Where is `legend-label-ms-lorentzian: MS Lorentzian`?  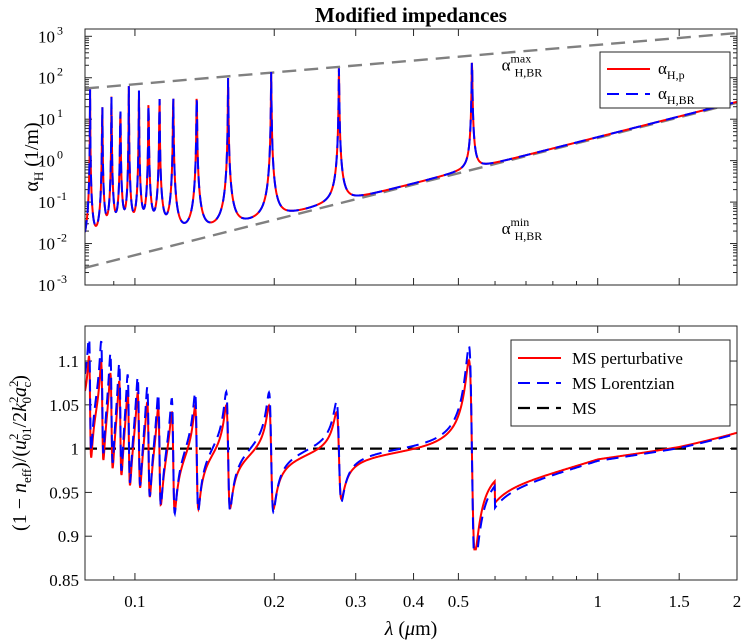 legend-label-ms-lorentzian: MS Lorentzian is located at coordinates (623, 383).